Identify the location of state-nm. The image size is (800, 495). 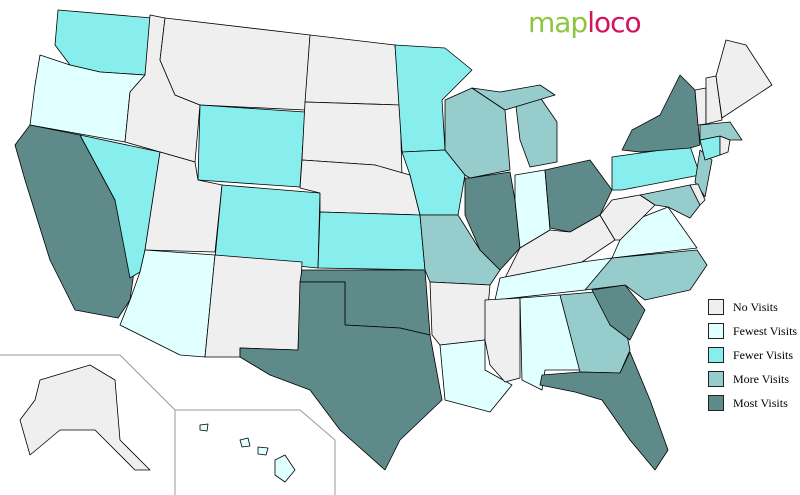
(253, 306).